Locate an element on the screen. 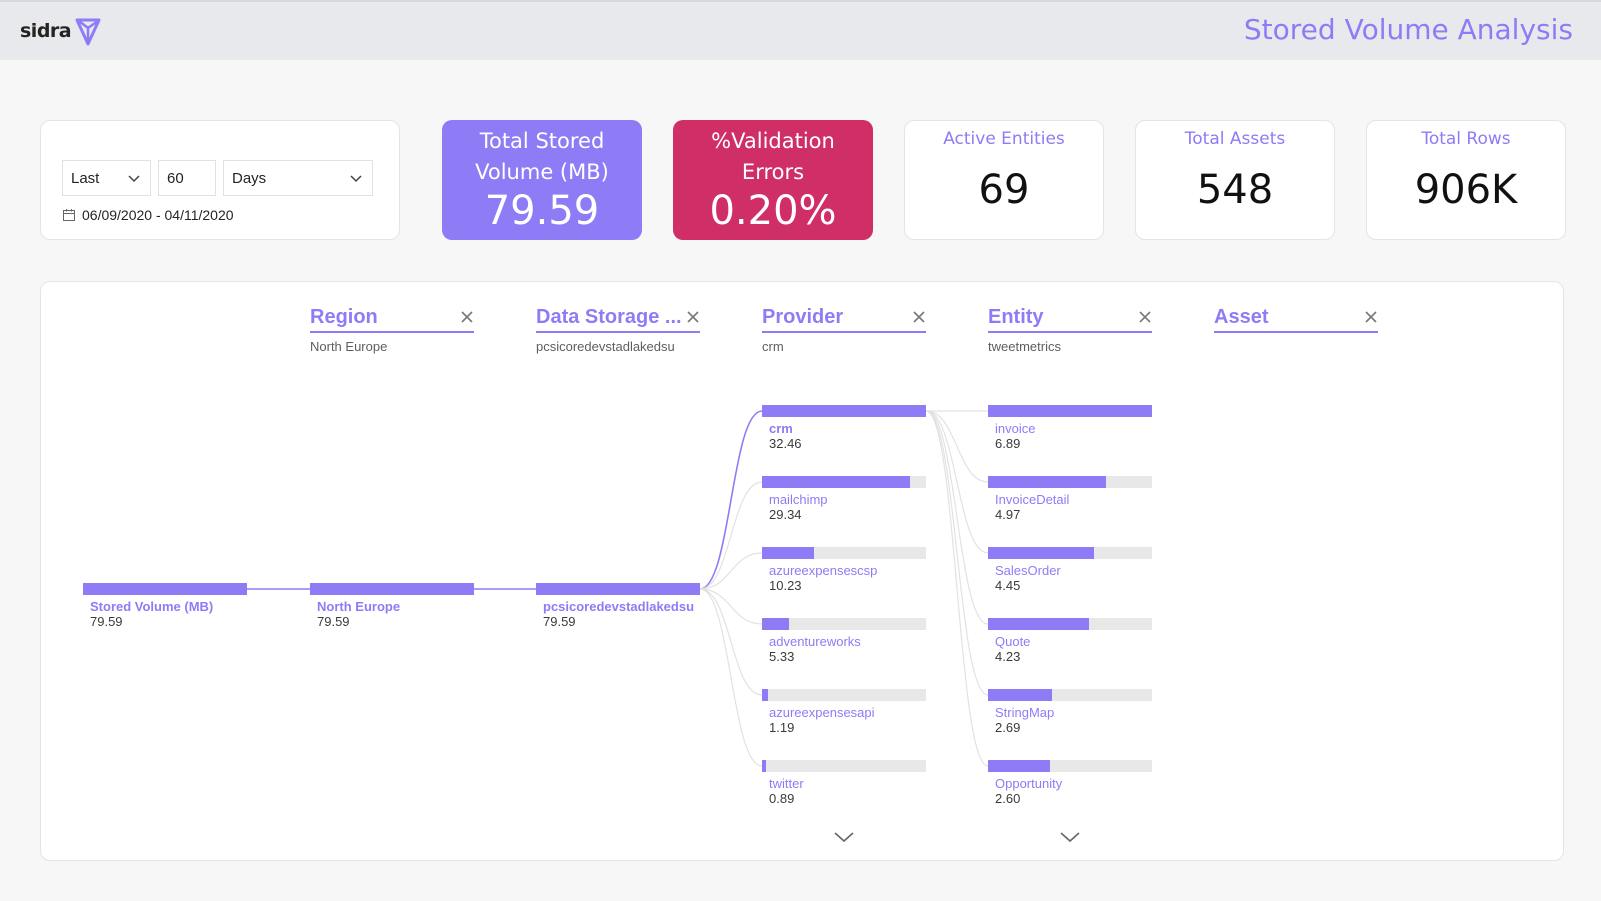 Image resolution: width=1601 pixels, height=901 pixels. node-value: 5.33 is located at coordinates (782, 656).